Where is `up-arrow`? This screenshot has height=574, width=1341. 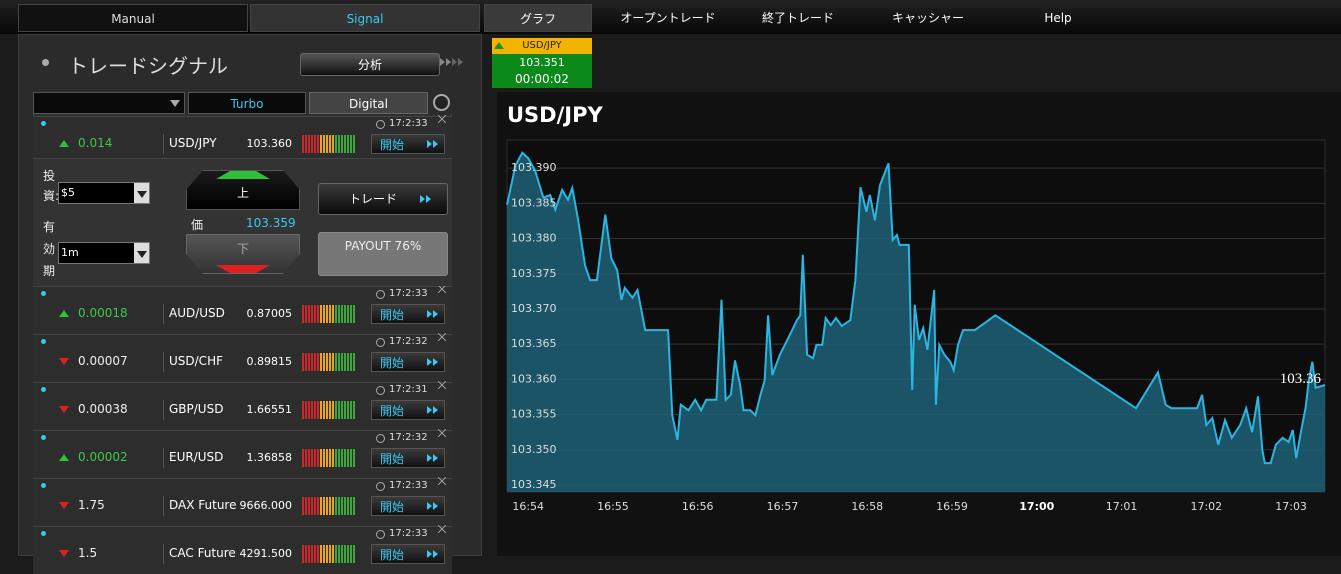 up-arrow is located at coordinates (64, 457).